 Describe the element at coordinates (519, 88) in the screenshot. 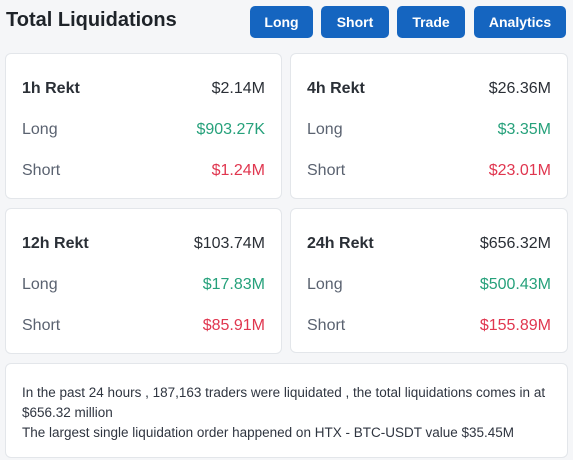

I see `card-total-value: $26.36M` at that location.